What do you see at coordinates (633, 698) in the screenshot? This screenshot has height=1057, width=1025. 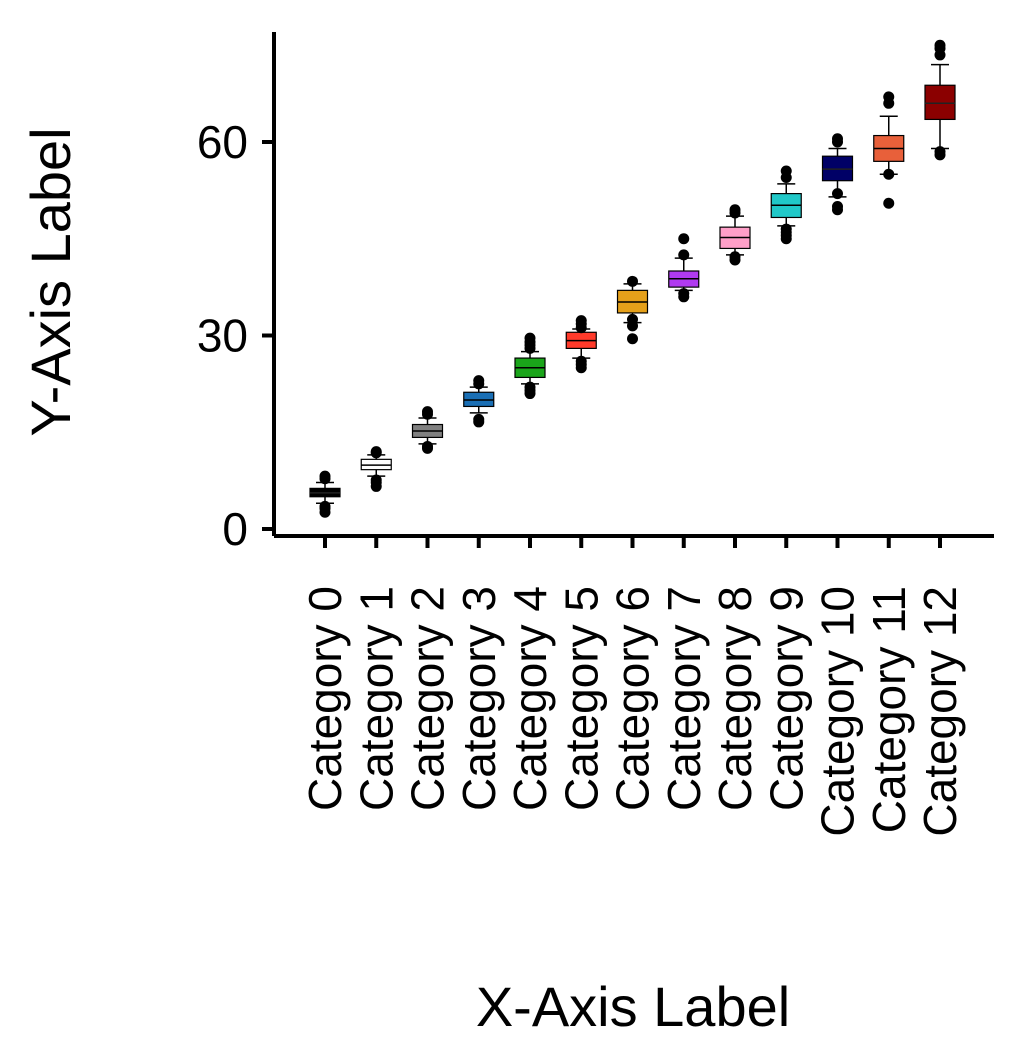 I see `x-tick-label: Category 6` at bounding box center [633, 698].